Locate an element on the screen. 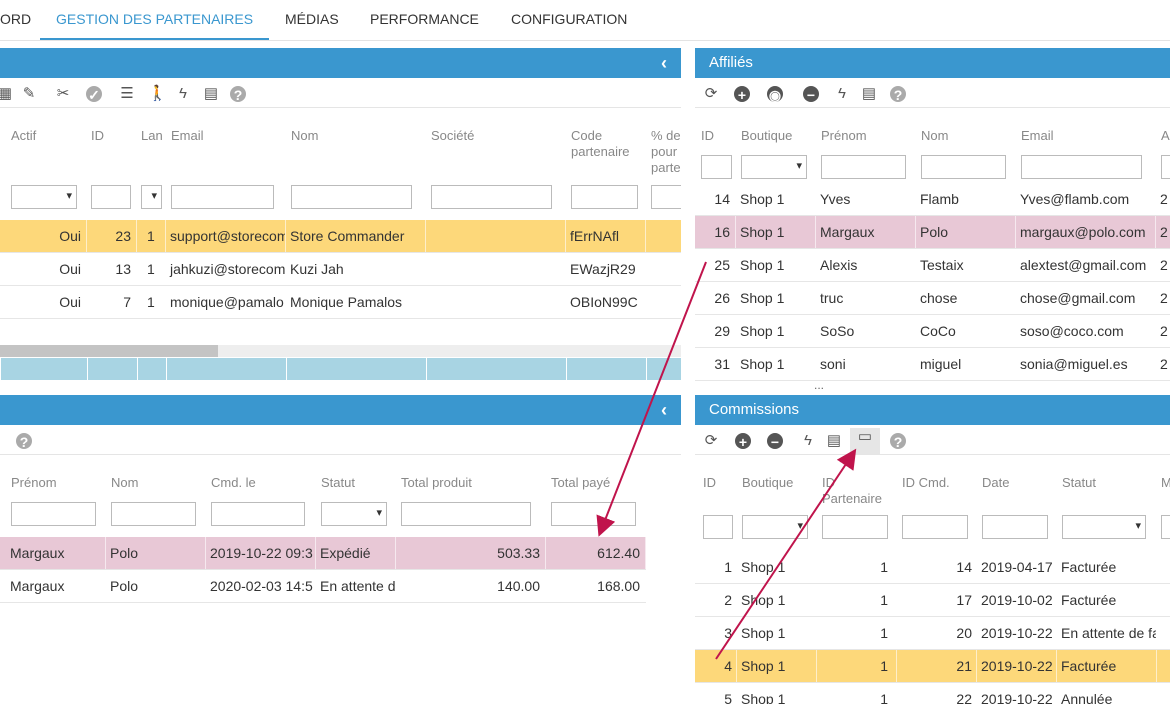  tab-dashboard: ORD is located at coordinates (16, 19).